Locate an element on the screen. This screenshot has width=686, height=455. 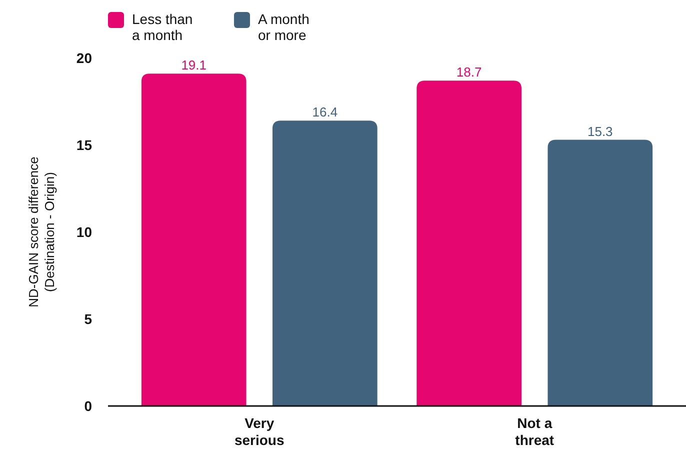
data-label: 15.3 is located at coordinates (600, 131).